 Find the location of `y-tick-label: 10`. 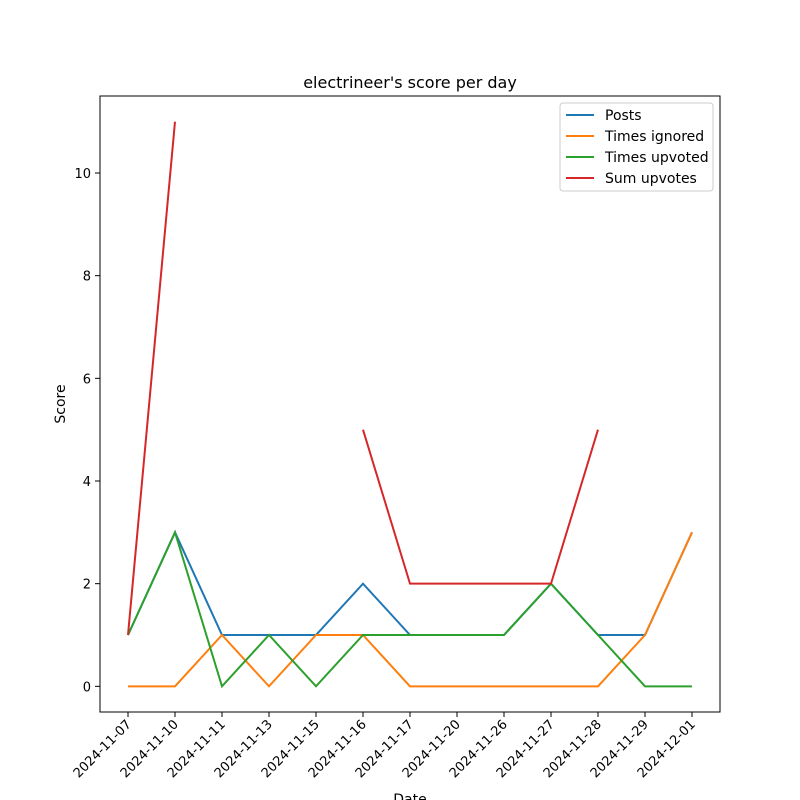

y-tick-label: 10 is located at coordinates (82, 174).